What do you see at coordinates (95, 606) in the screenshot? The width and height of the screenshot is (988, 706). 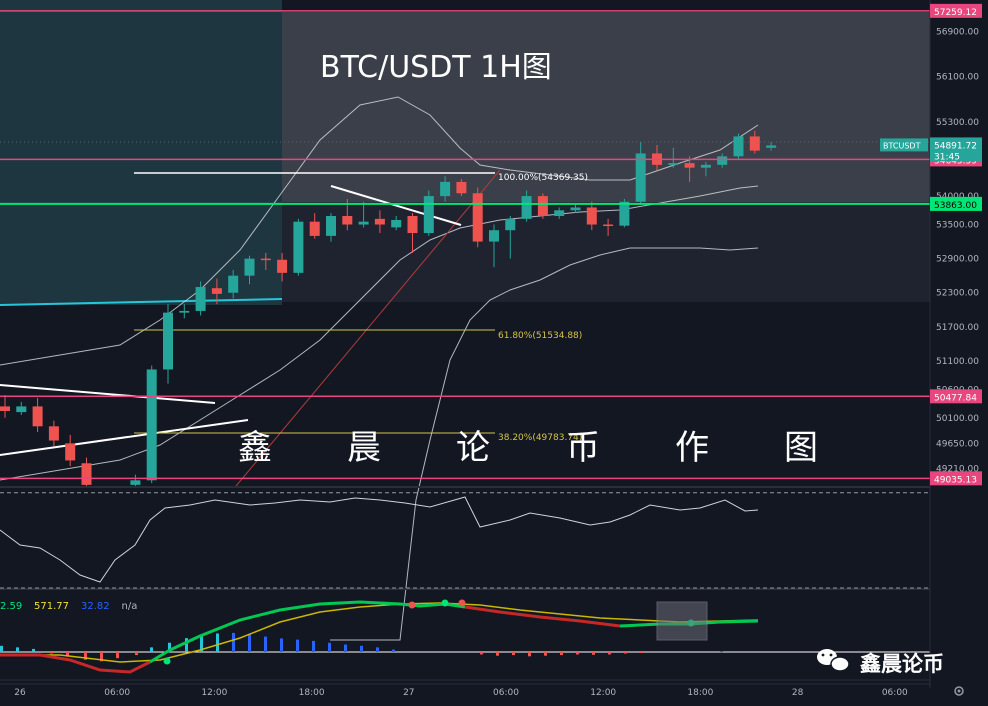 I see `macd-legend-value: 32.82` at bounding box center [95, 606].